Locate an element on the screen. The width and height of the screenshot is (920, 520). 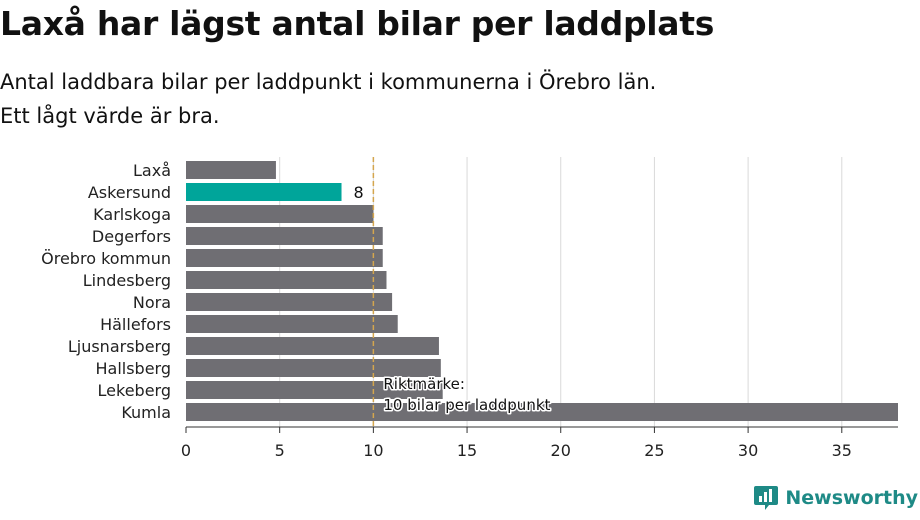
reference-label-halo-2: 10 bilar per laddpunkt is located at coordinates (466, 405).